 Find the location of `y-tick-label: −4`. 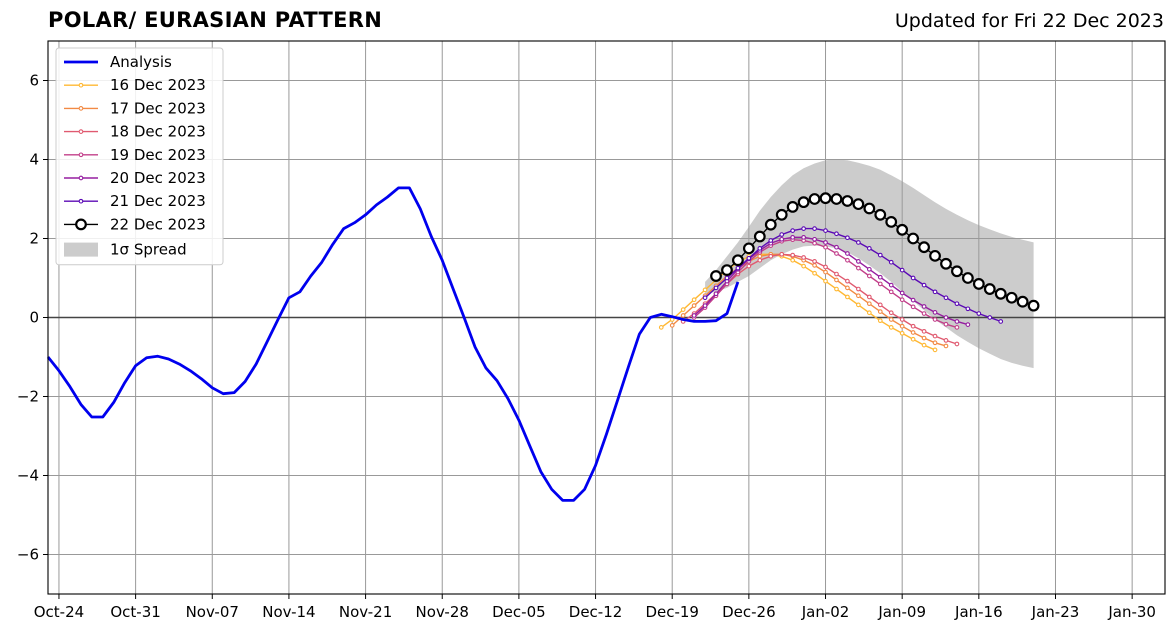

y-tick-label: −4 is located at coordinates (28, 476).